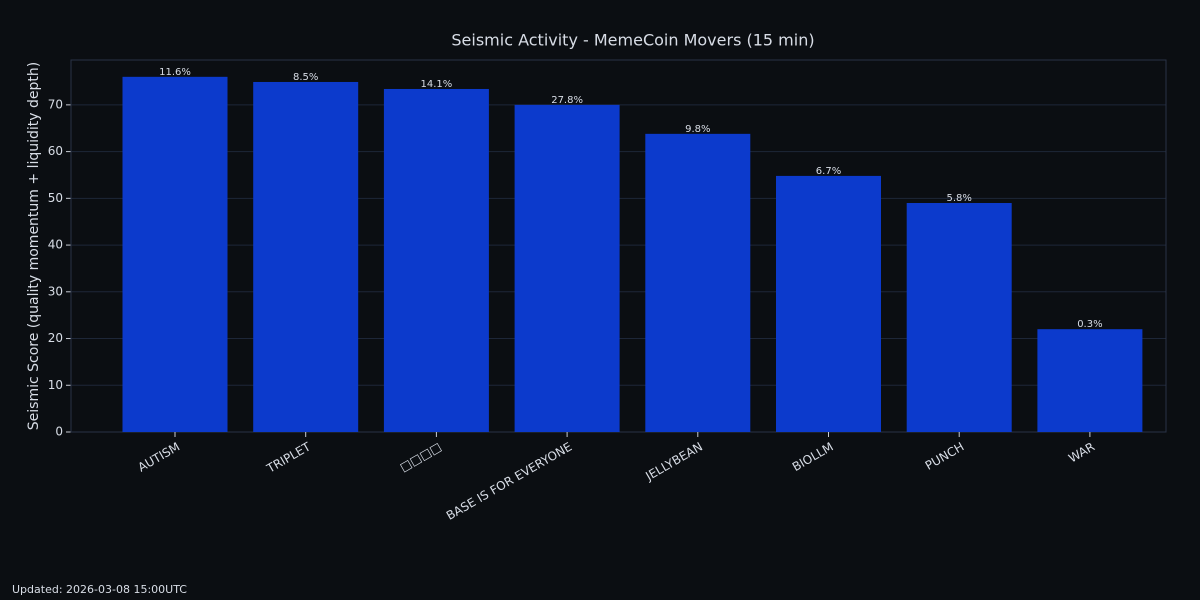  Describe the element at coordinates (55, 198) in the screenshot. I see `y-tick-label: 50` at that location.